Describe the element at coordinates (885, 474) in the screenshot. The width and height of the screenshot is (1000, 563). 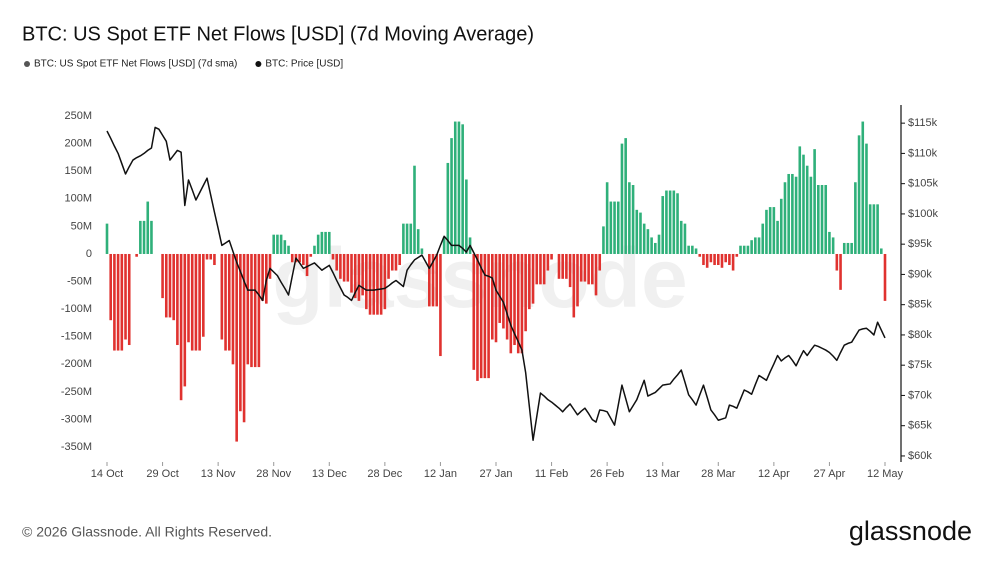
I see `x-tick-label: 12 May` at that location.